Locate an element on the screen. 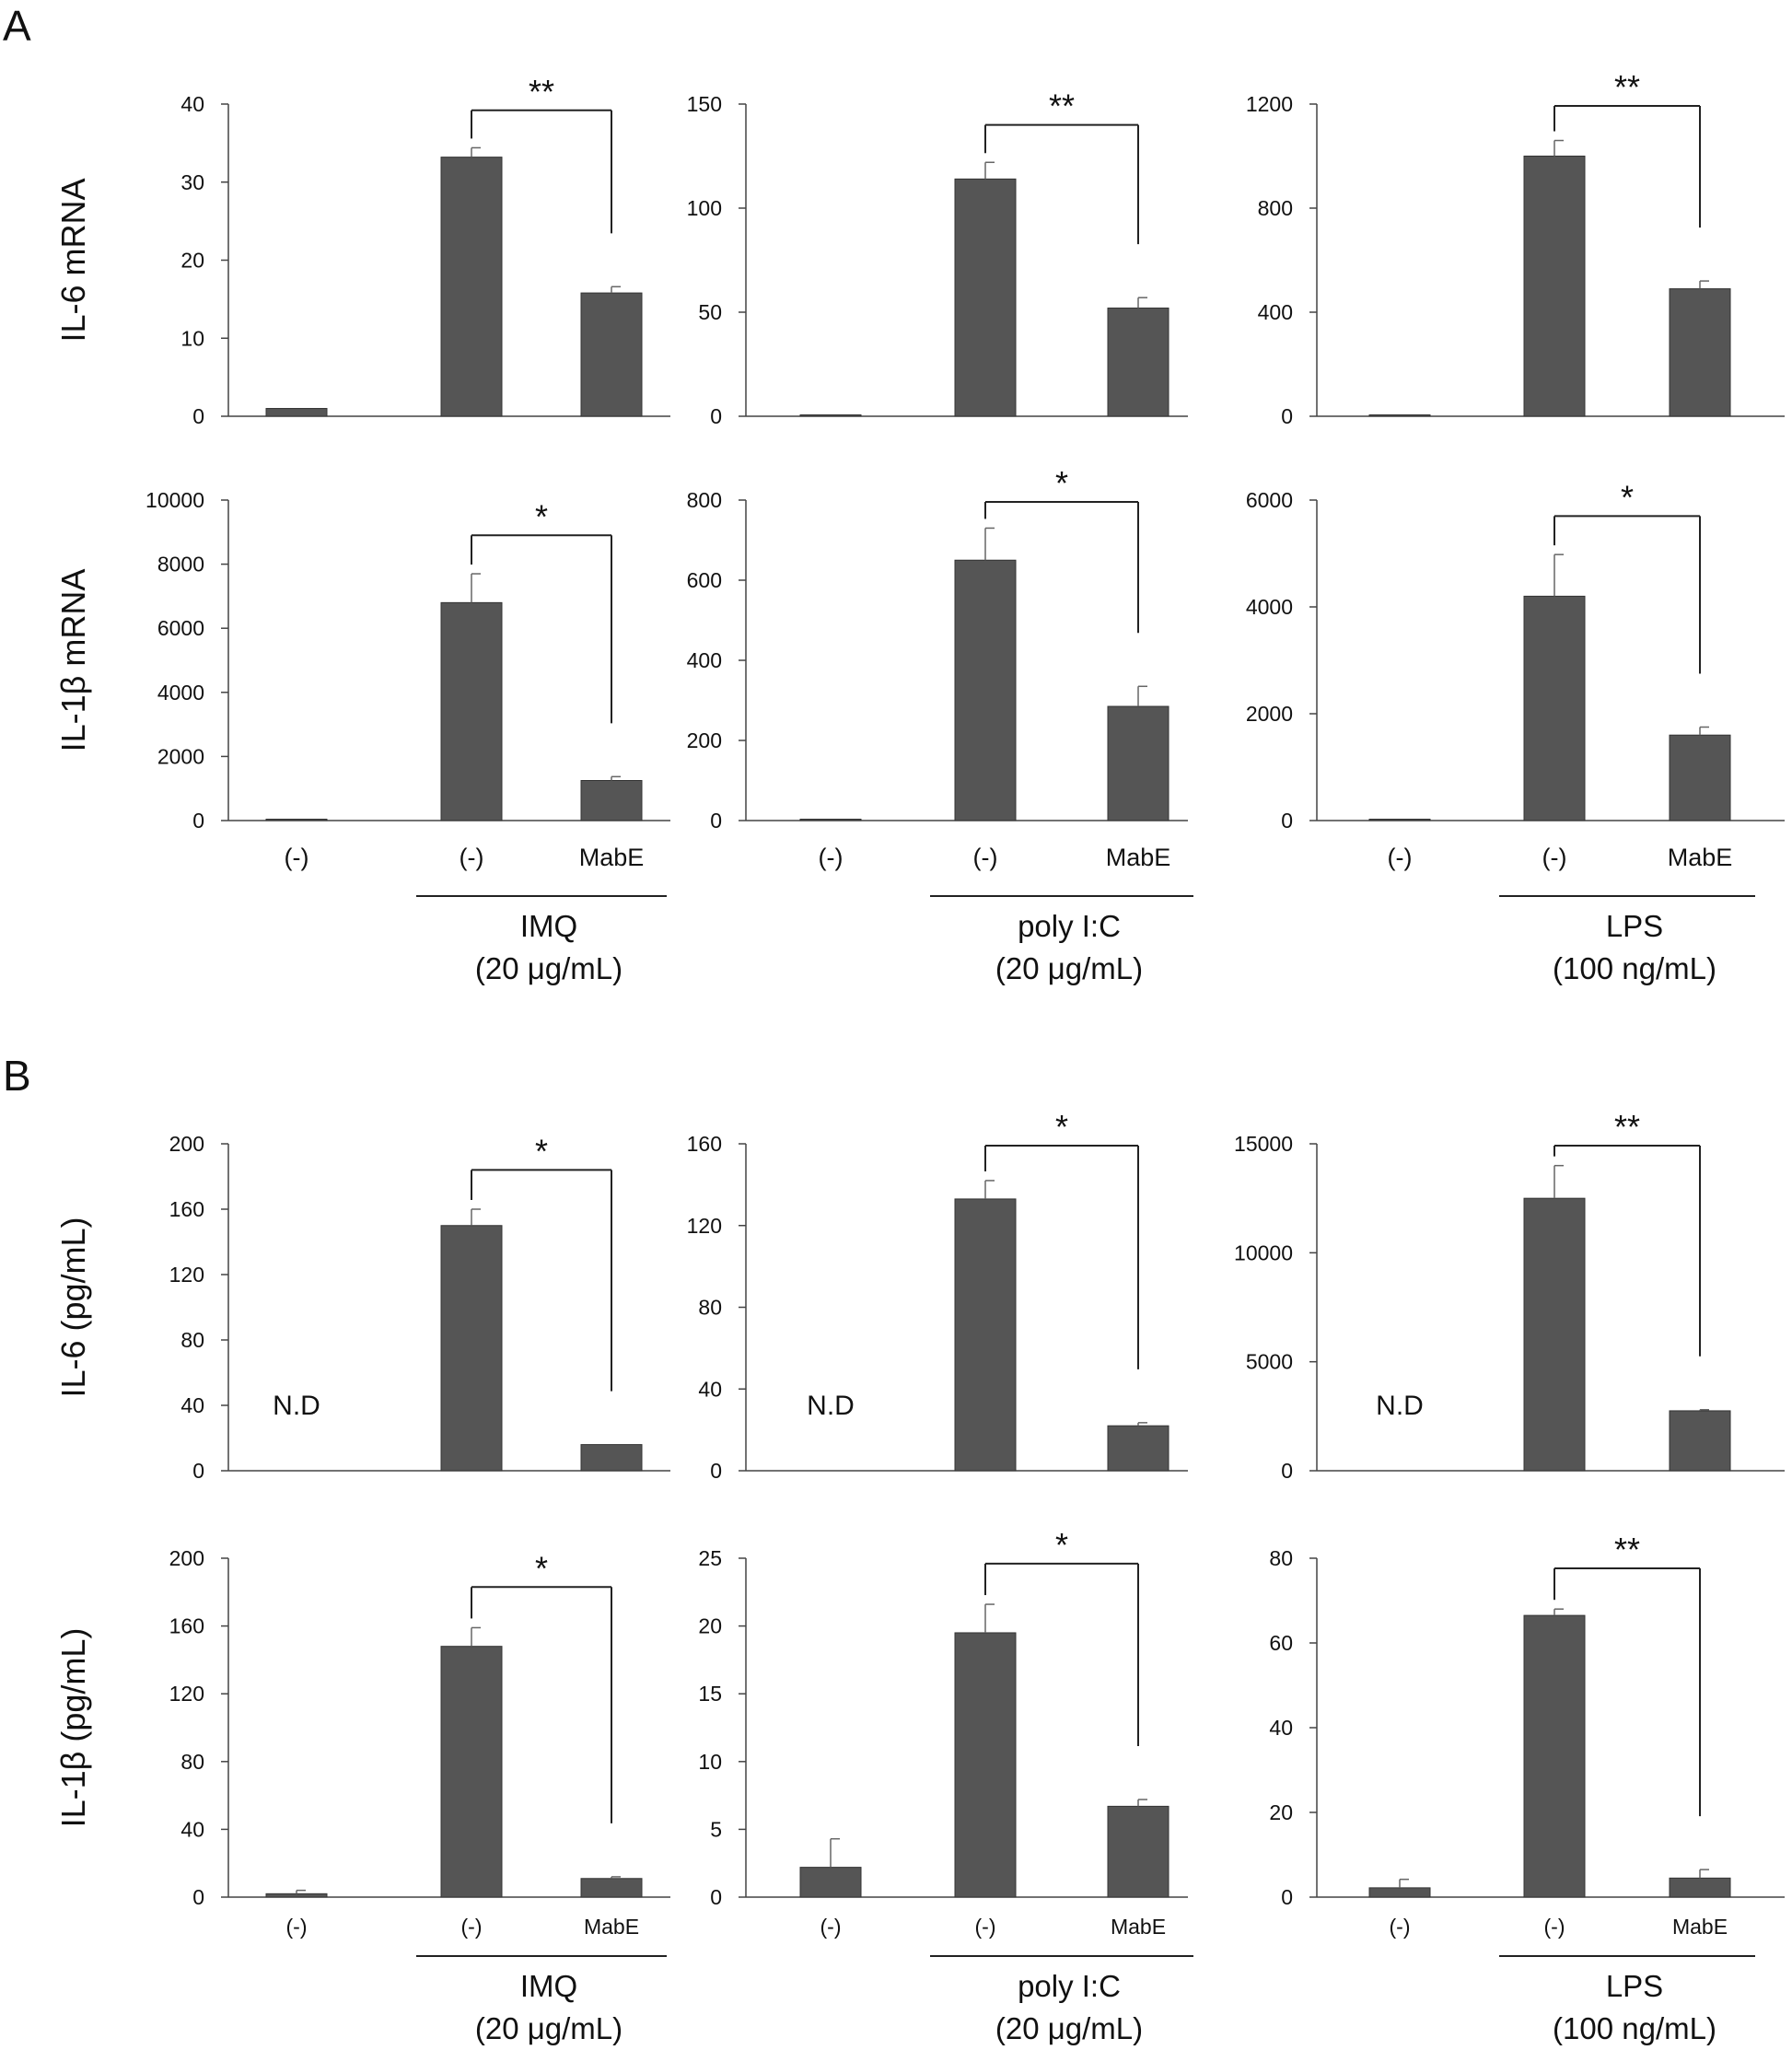 The height and width of the screenshot is (2050, 1792). y-tick-label-4-1: 40 is located at coordinates (192, 1829).